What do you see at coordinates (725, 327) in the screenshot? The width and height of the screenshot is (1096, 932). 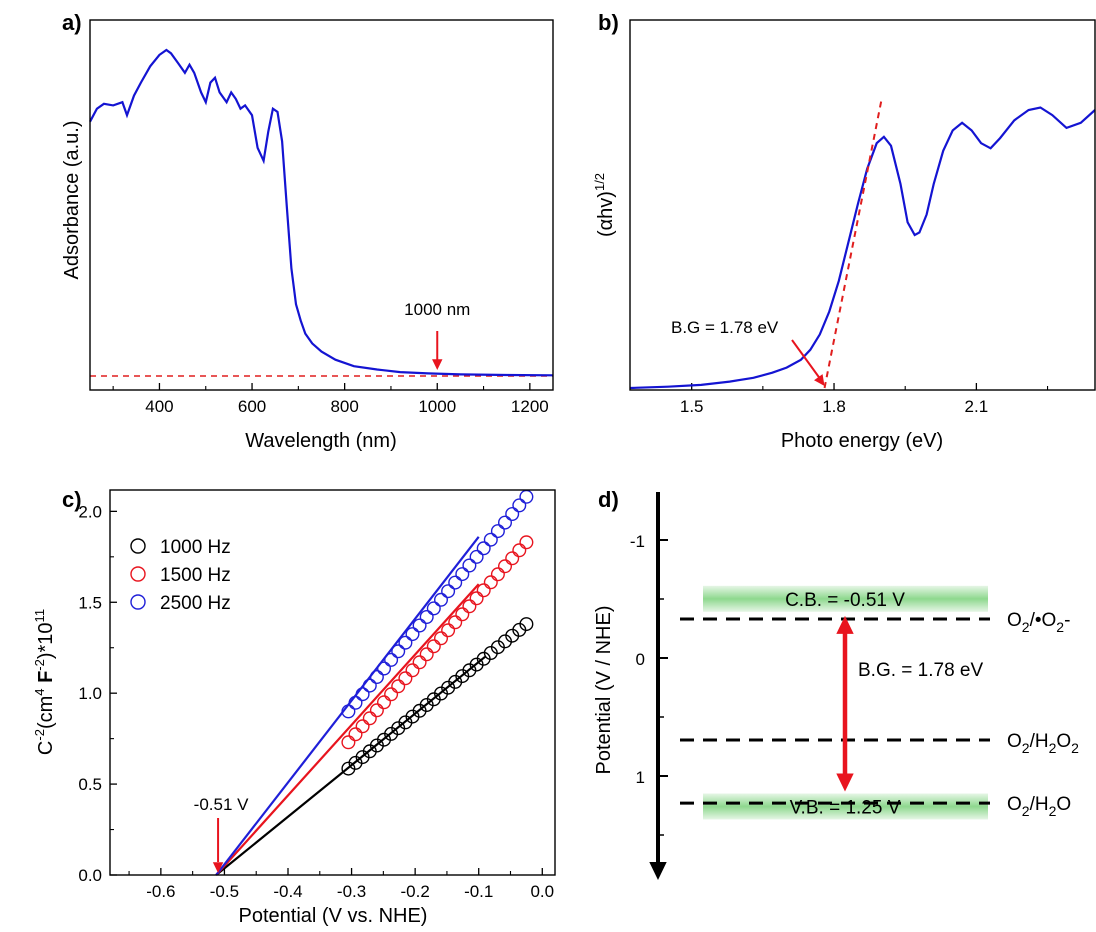 I see `panel-b-annotation: B.G = 1.78 eV` at bounding box center [725, 327].